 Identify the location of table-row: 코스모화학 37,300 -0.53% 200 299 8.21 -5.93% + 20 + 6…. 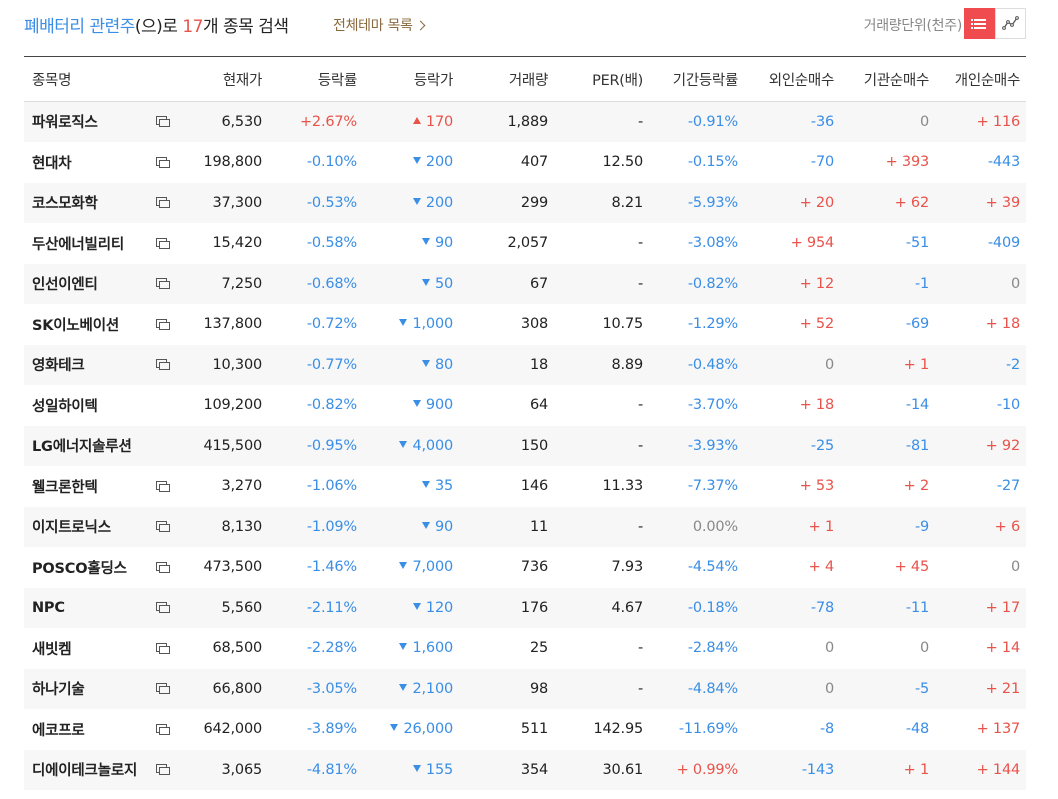
(525, 203).